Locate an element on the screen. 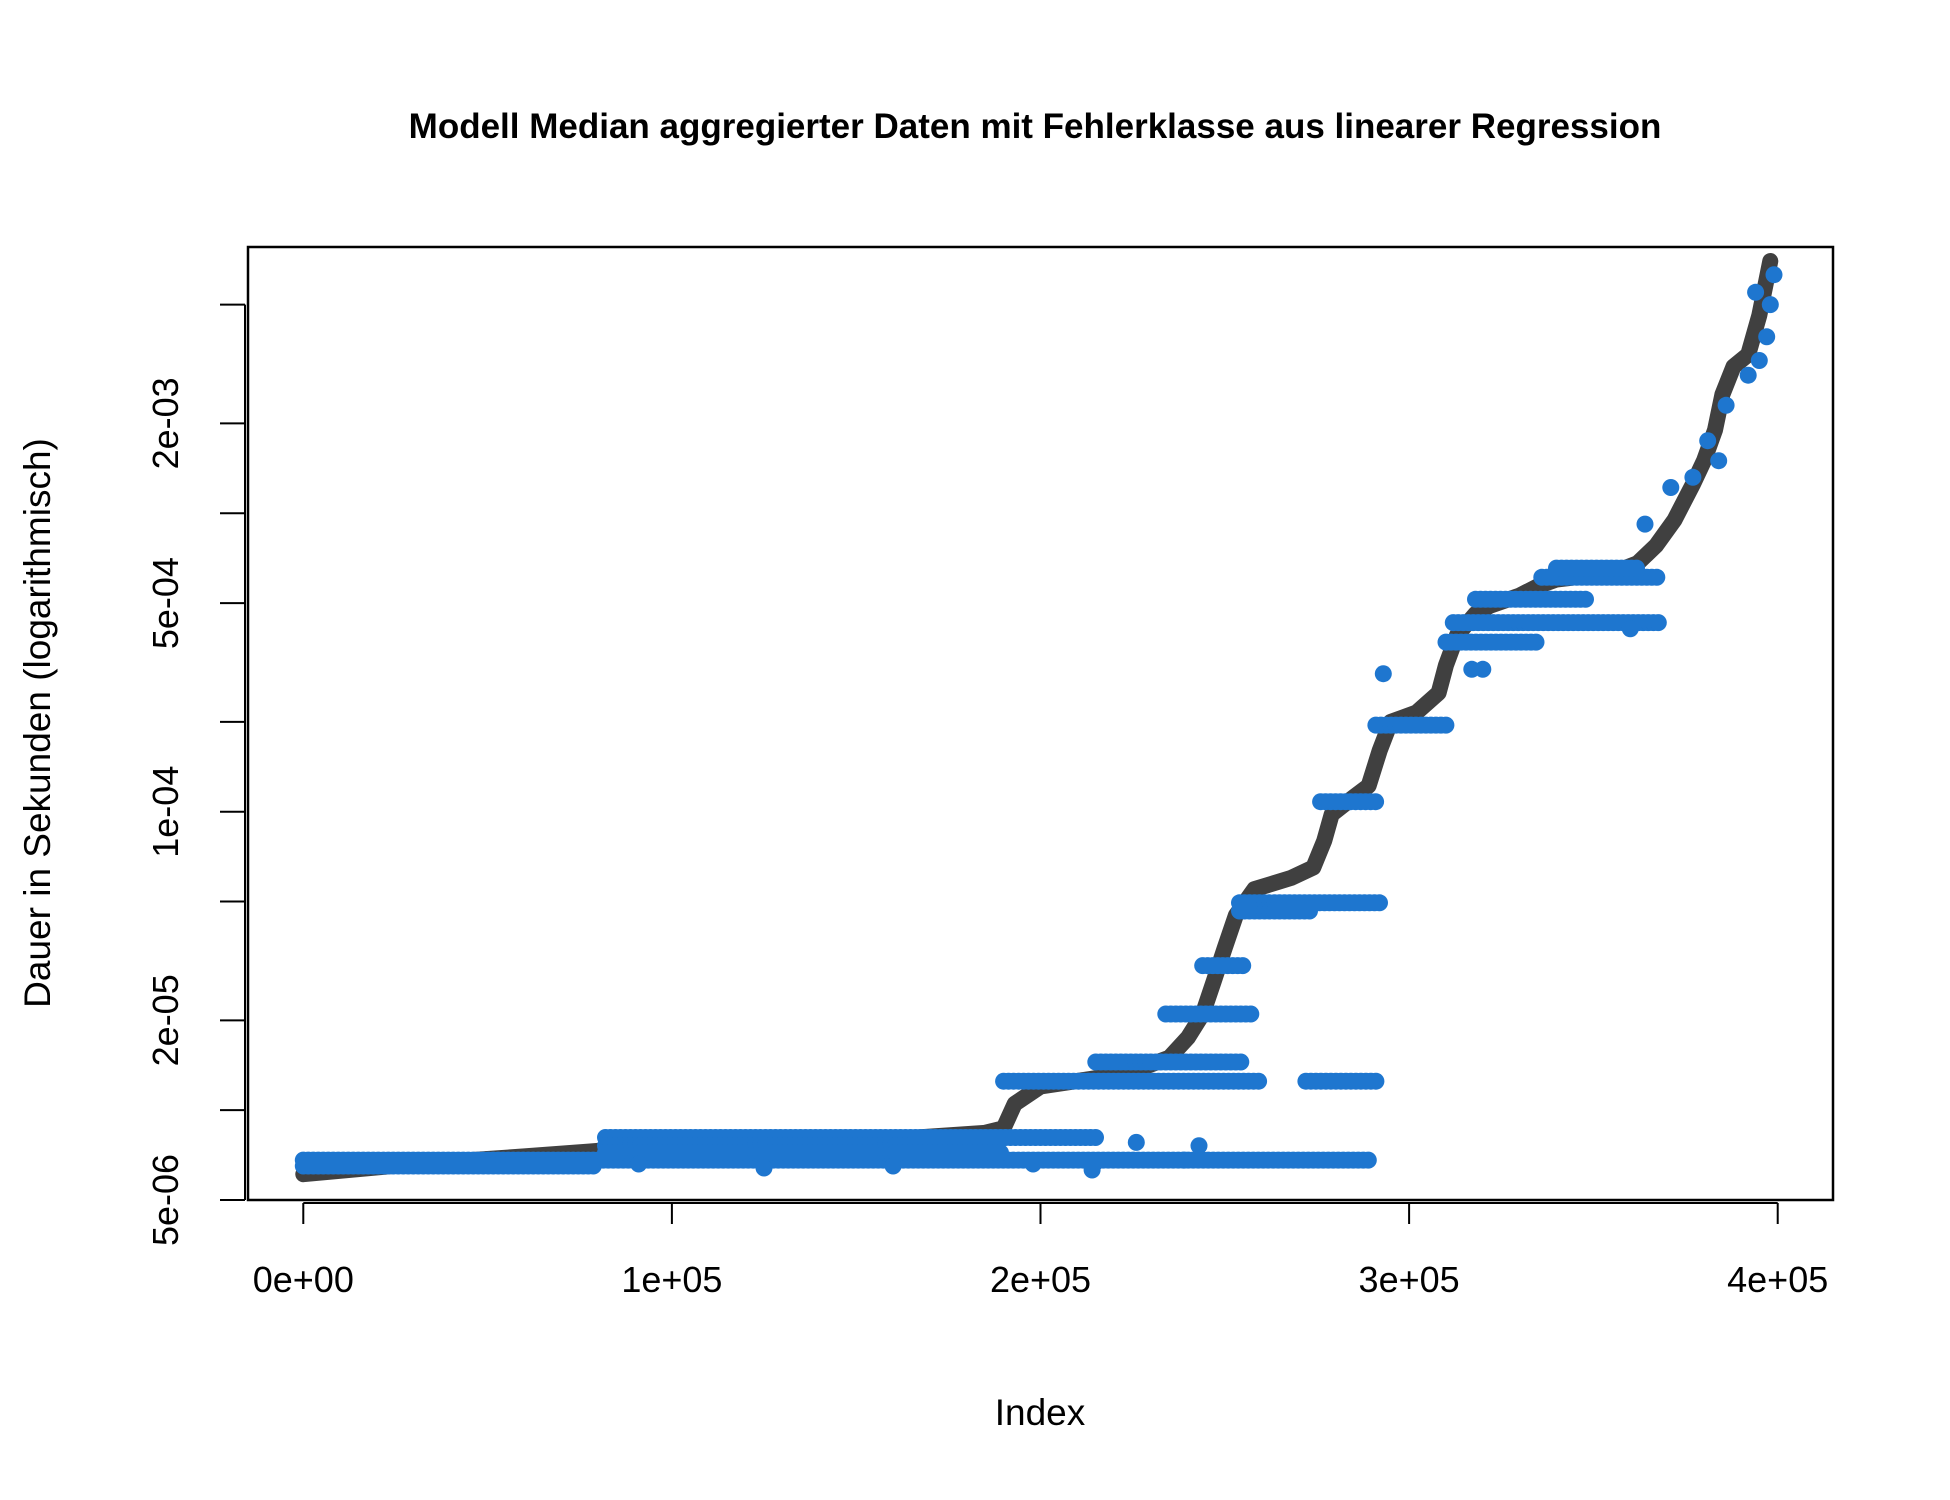 The width and height of the screenshot is (1950, 1500). x-tick-label: 2e+05 is located at coordinates (1040, 1279).